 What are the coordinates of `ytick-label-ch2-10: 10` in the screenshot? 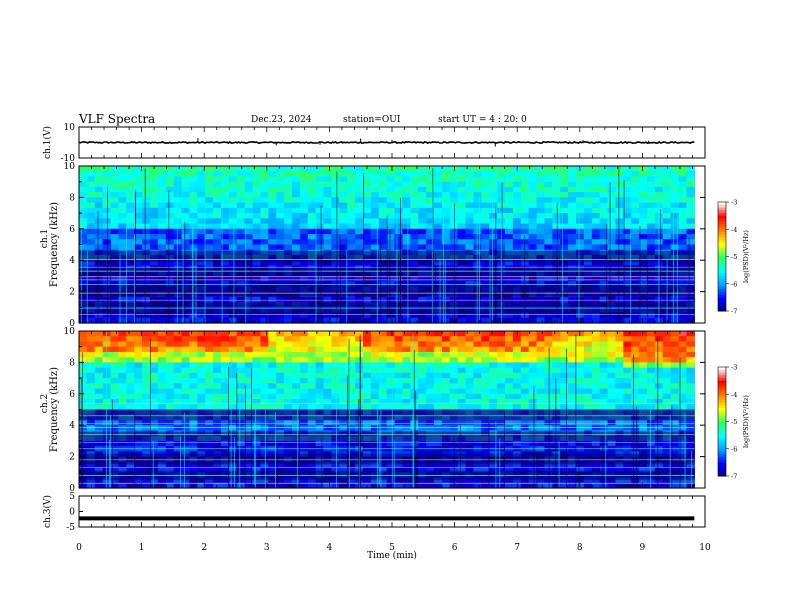 It's located at (70, 332).